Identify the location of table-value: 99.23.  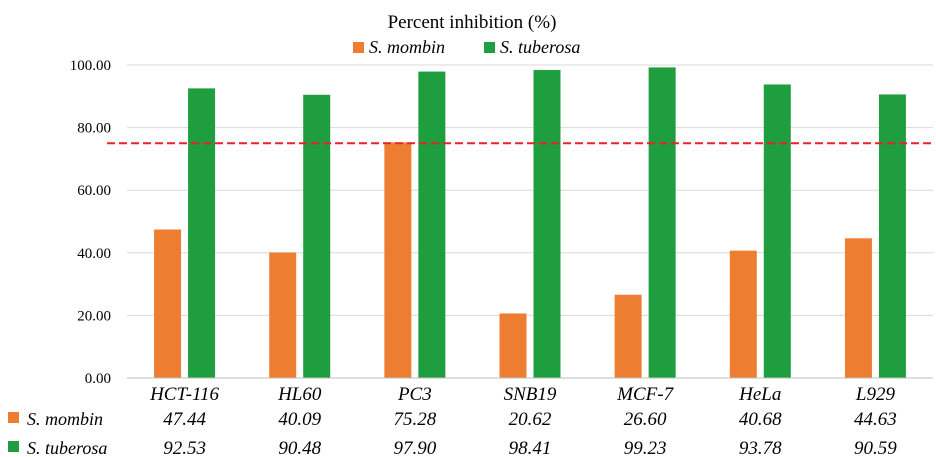
(645, 447).